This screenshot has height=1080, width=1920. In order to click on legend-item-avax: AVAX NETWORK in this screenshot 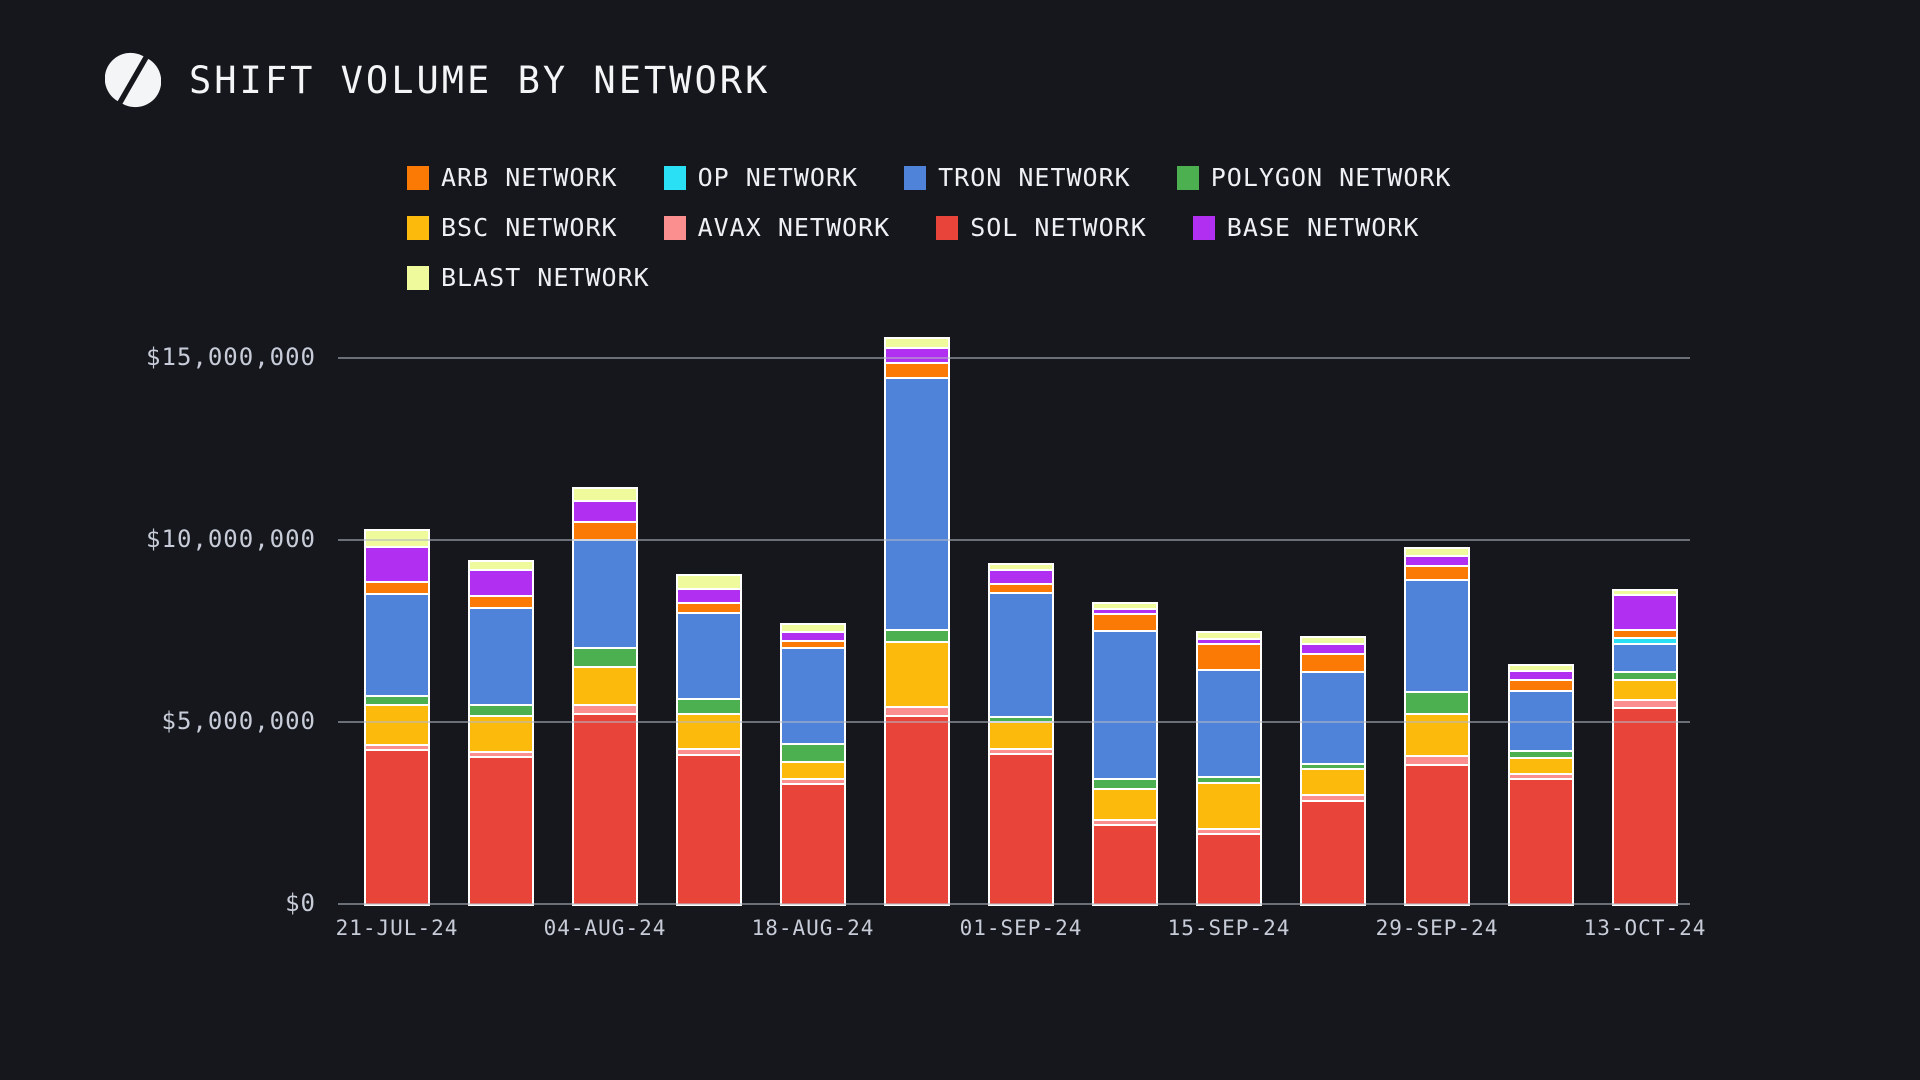, I will do `click(777, 227)`.